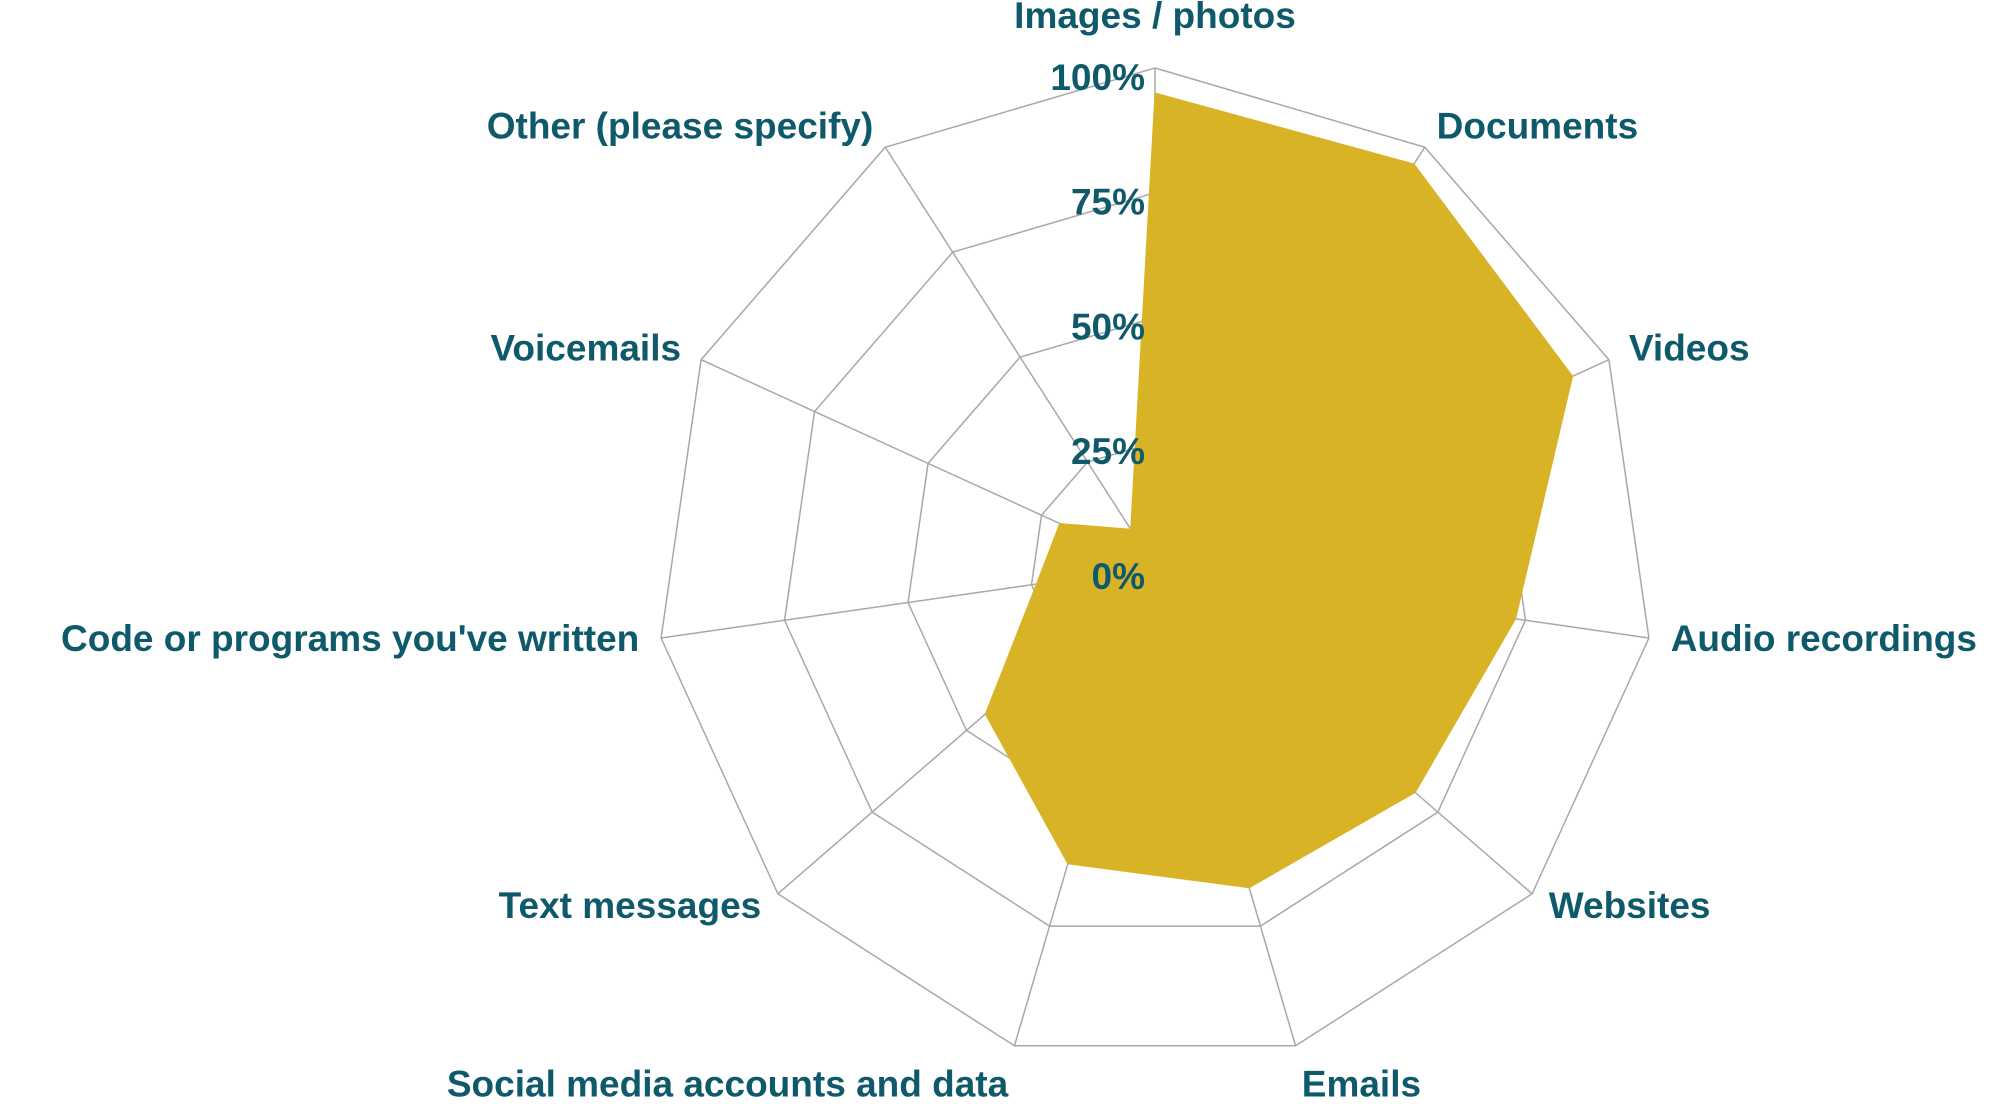 This screenshot has height=1104, width=2006. Describe the element at coordinates (1108, 202) in the screenshot. I see `r-tick-label: 75%` at that location.